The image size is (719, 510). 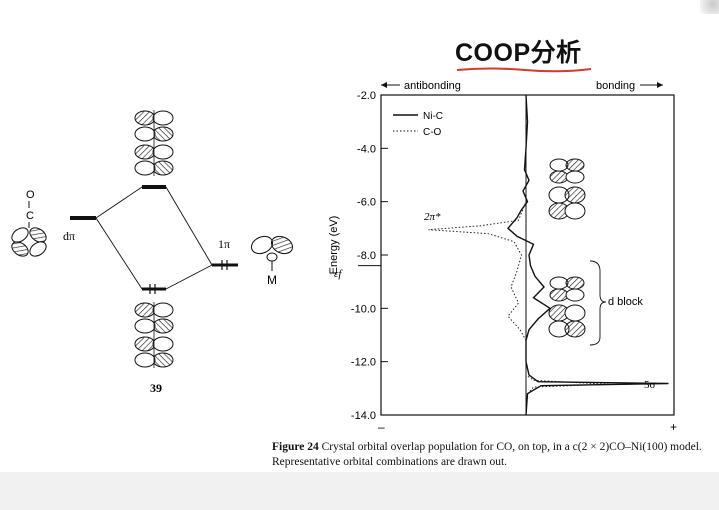 I want to click on antibonding-orbital-icon, so click(x=154, y=143).